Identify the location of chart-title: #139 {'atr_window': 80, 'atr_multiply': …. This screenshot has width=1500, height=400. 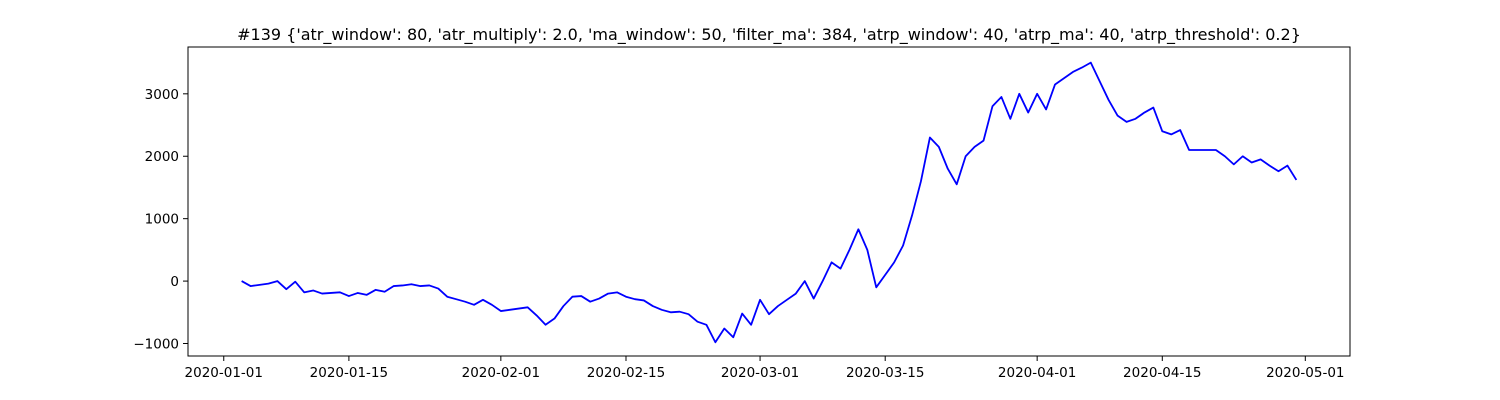
(769, 35).